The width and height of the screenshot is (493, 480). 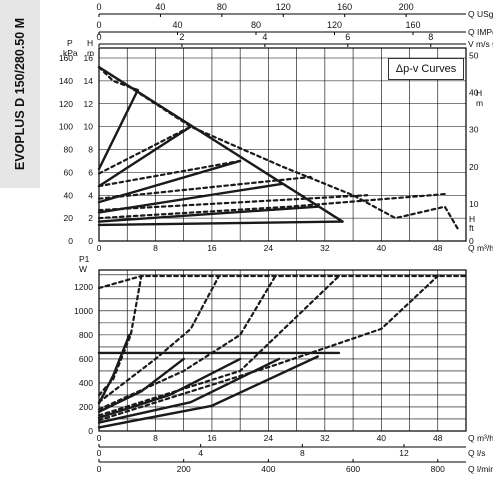 I want to click on head-m-tick-label: 8, so click(x=90, y=150).